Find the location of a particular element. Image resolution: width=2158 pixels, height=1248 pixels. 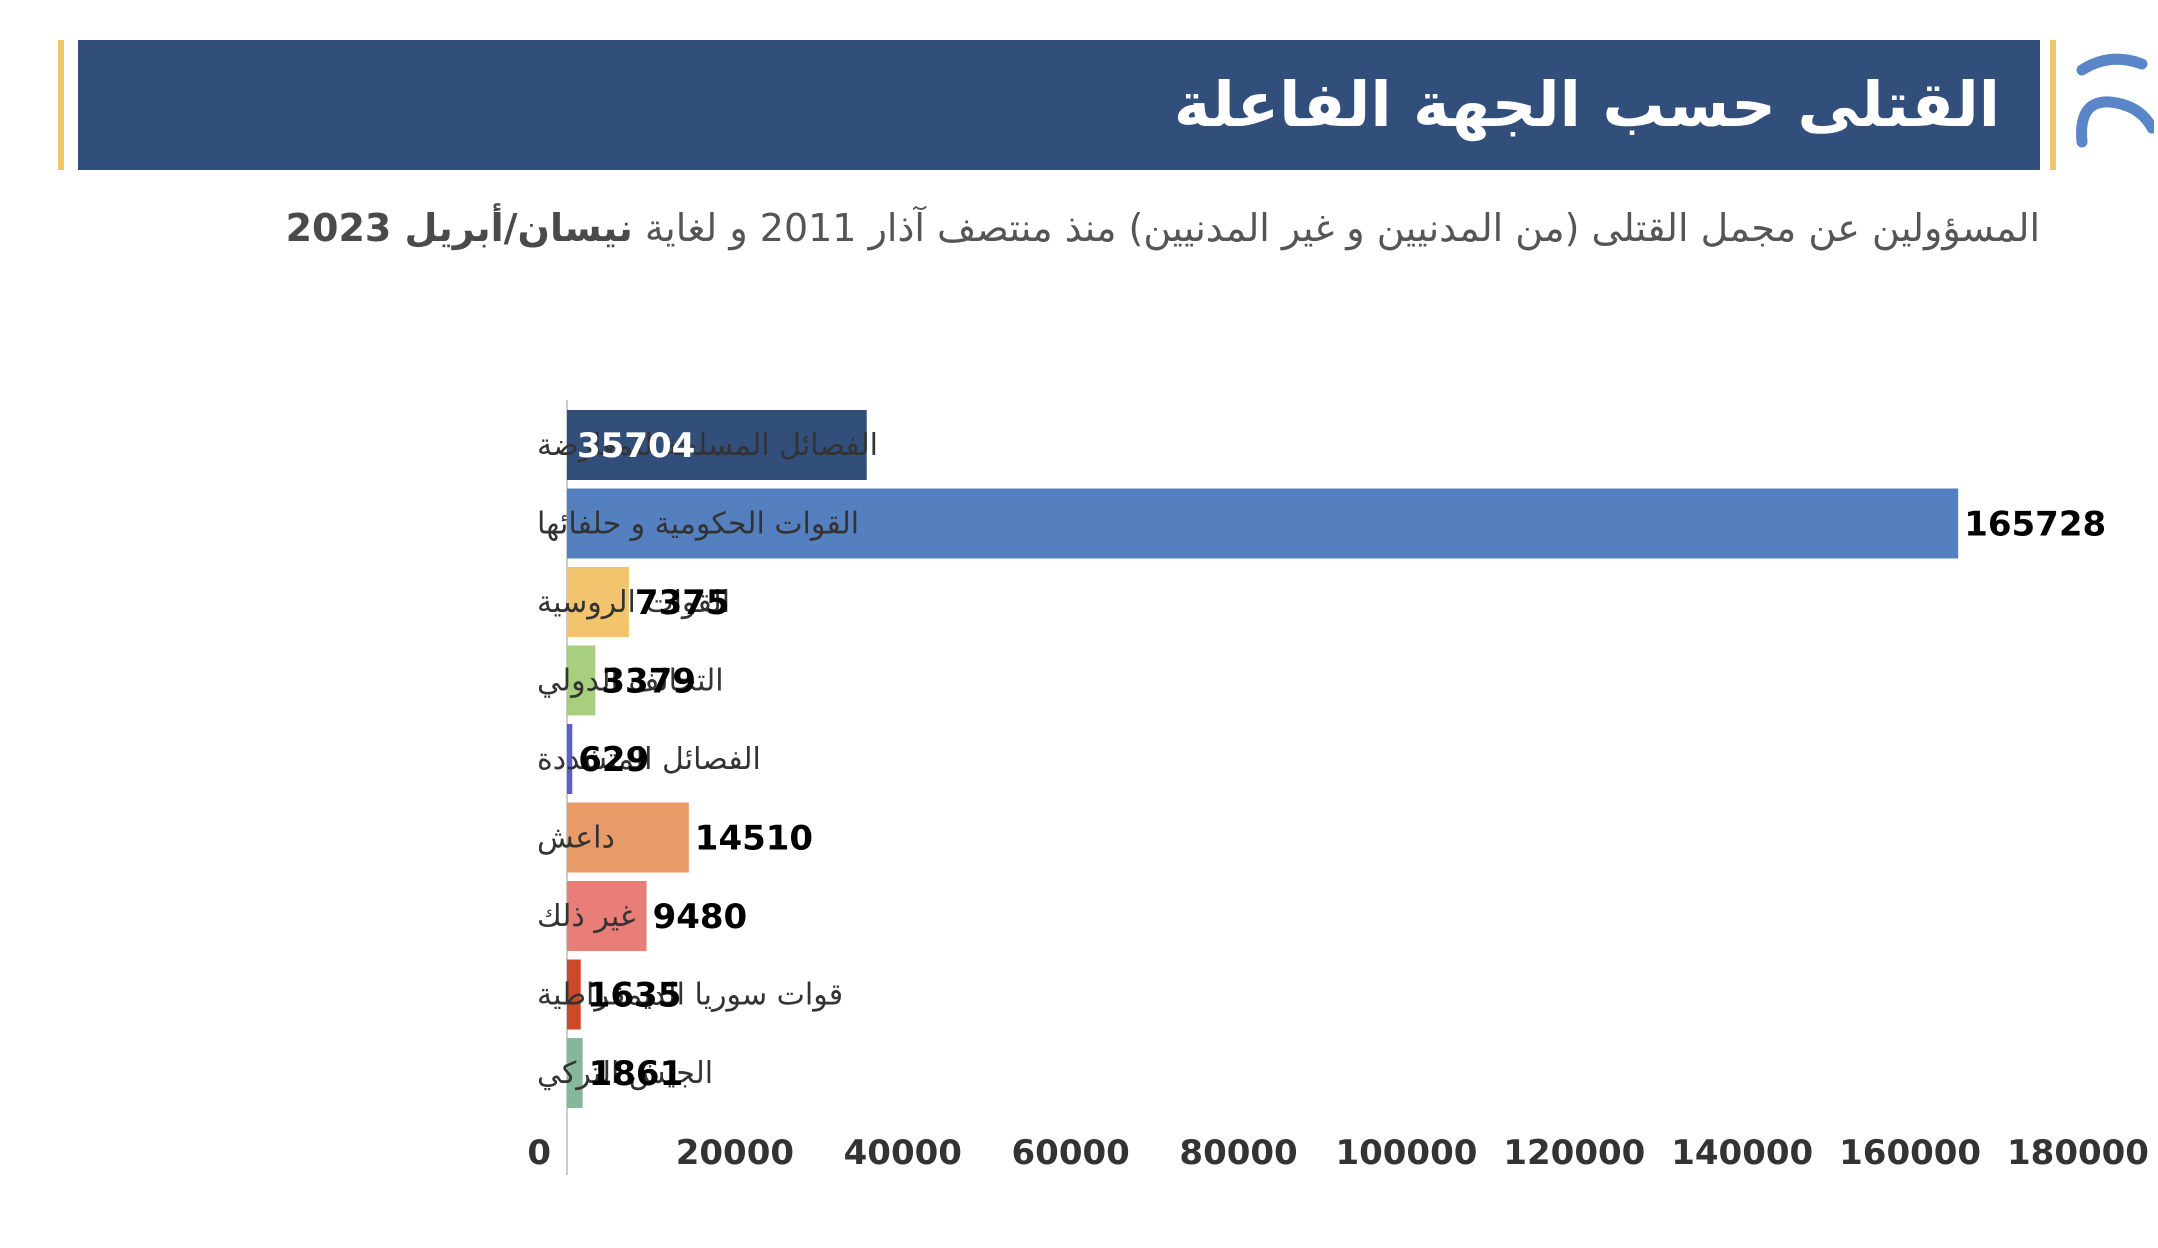

right-accent-bar is located at coordinates (2053, 105).